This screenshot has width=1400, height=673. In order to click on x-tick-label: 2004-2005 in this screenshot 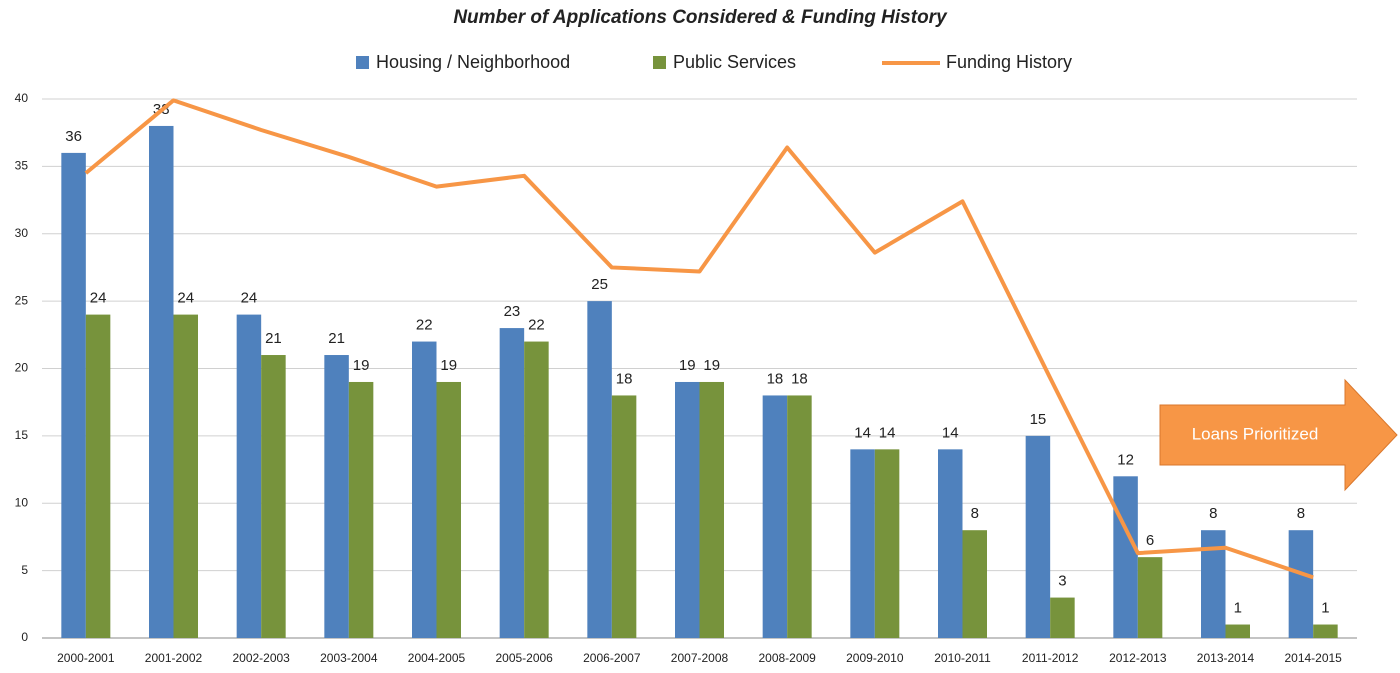, I will do `click(437, 658)`.